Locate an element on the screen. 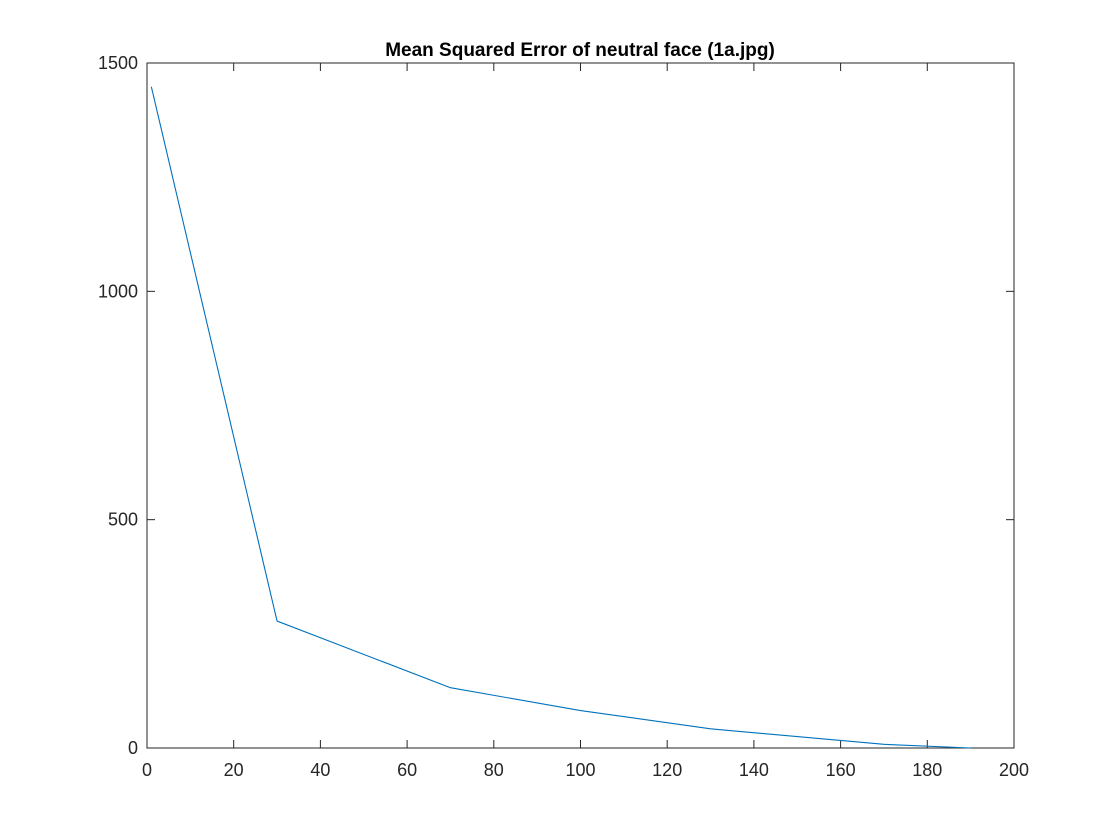  y-tick-label: 500 is located at coordinates (123, 520).